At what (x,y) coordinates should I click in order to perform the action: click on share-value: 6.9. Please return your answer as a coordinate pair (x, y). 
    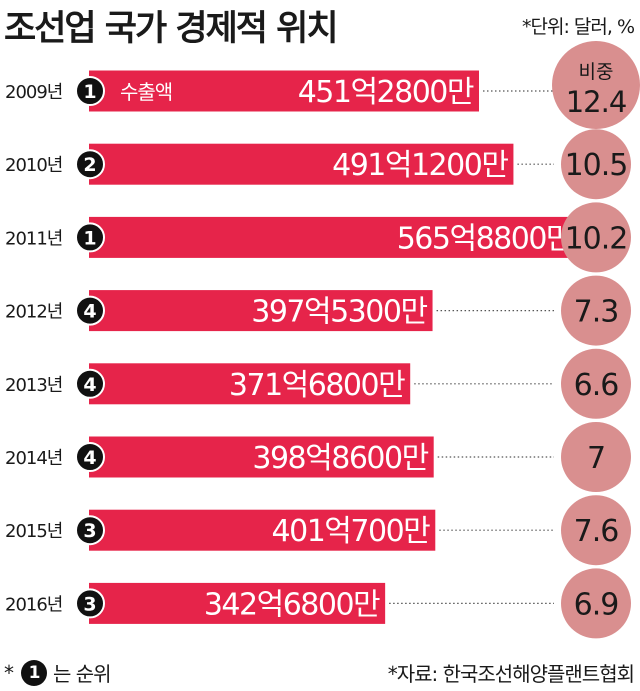
    Looking at the image, I should click on (596, 604).